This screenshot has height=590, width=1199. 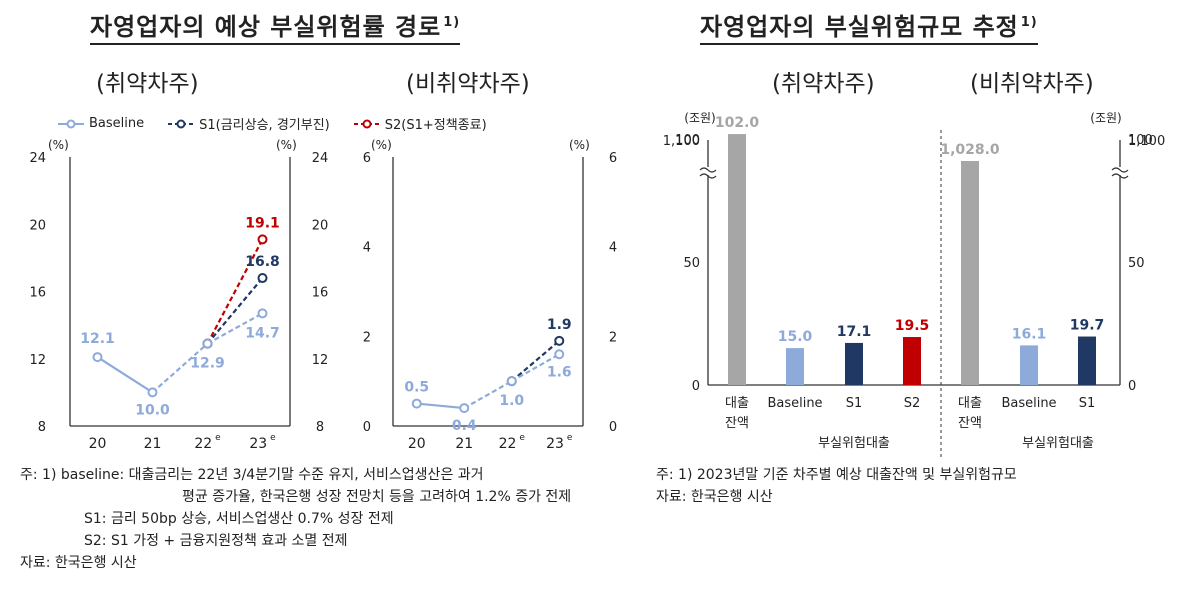 I want to click on right-title-footnote-mark: 1), so click(x=1029, y=22).